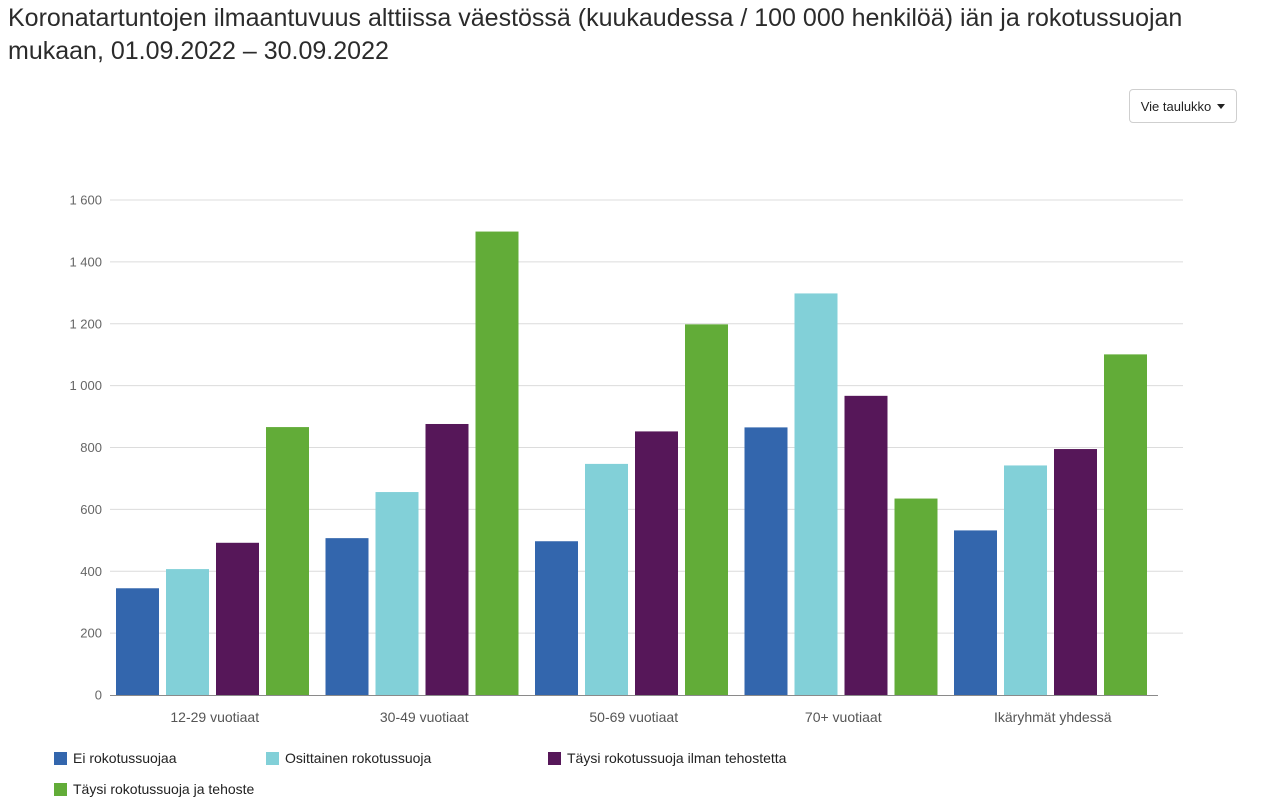 The height and width of the screenshot is (805, 1273). Describe the element at coordinates (91, 633) in the screenshot. I see `y-tick-label: 200` at that location.